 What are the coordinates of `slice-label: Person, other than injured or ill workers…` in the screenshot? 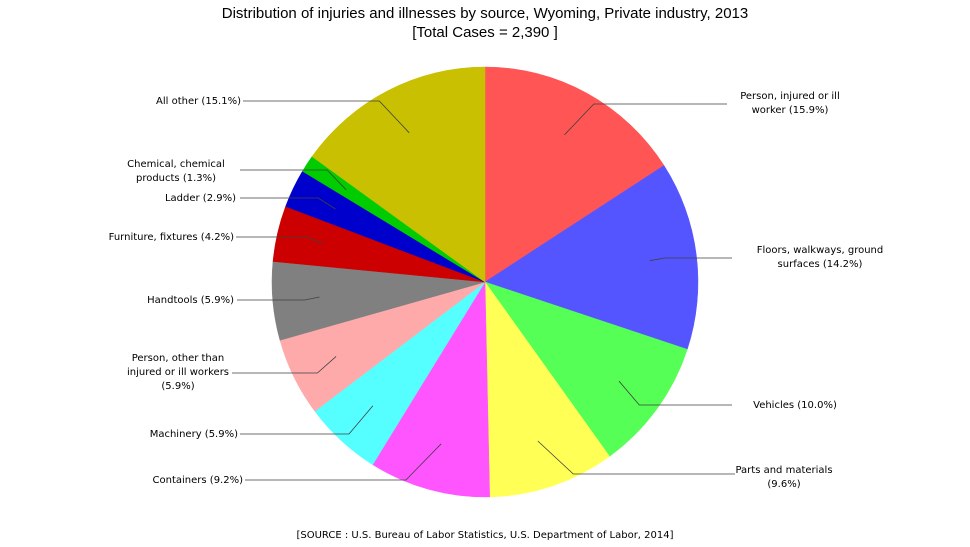 It's located at (178, 372).